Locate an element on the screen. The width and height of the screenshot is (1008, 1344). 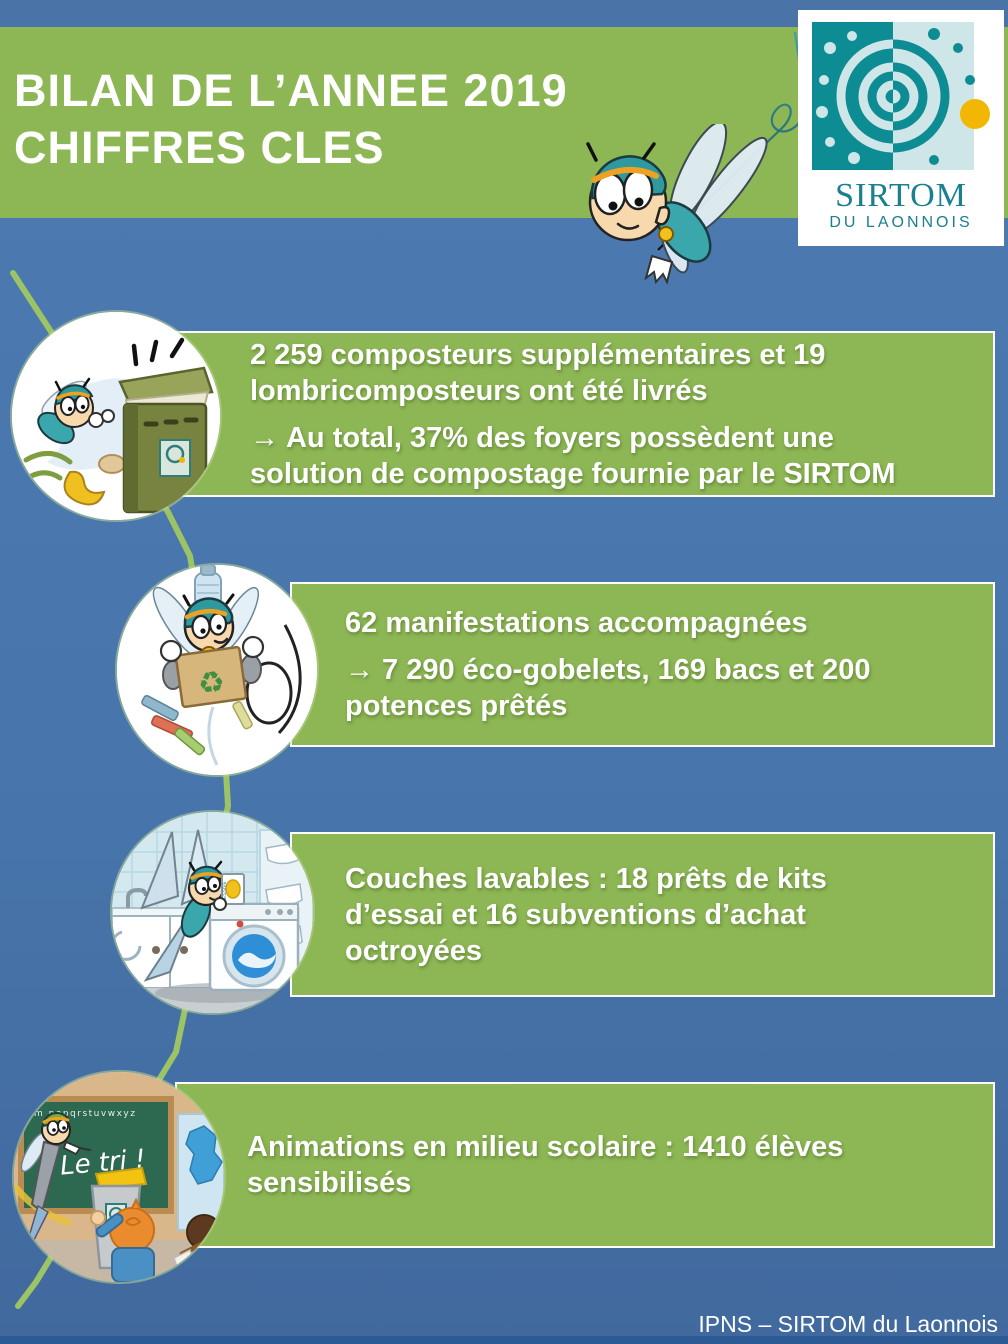
section-text: 62 manifestations accompagnées is located at coordinates (576, 623).